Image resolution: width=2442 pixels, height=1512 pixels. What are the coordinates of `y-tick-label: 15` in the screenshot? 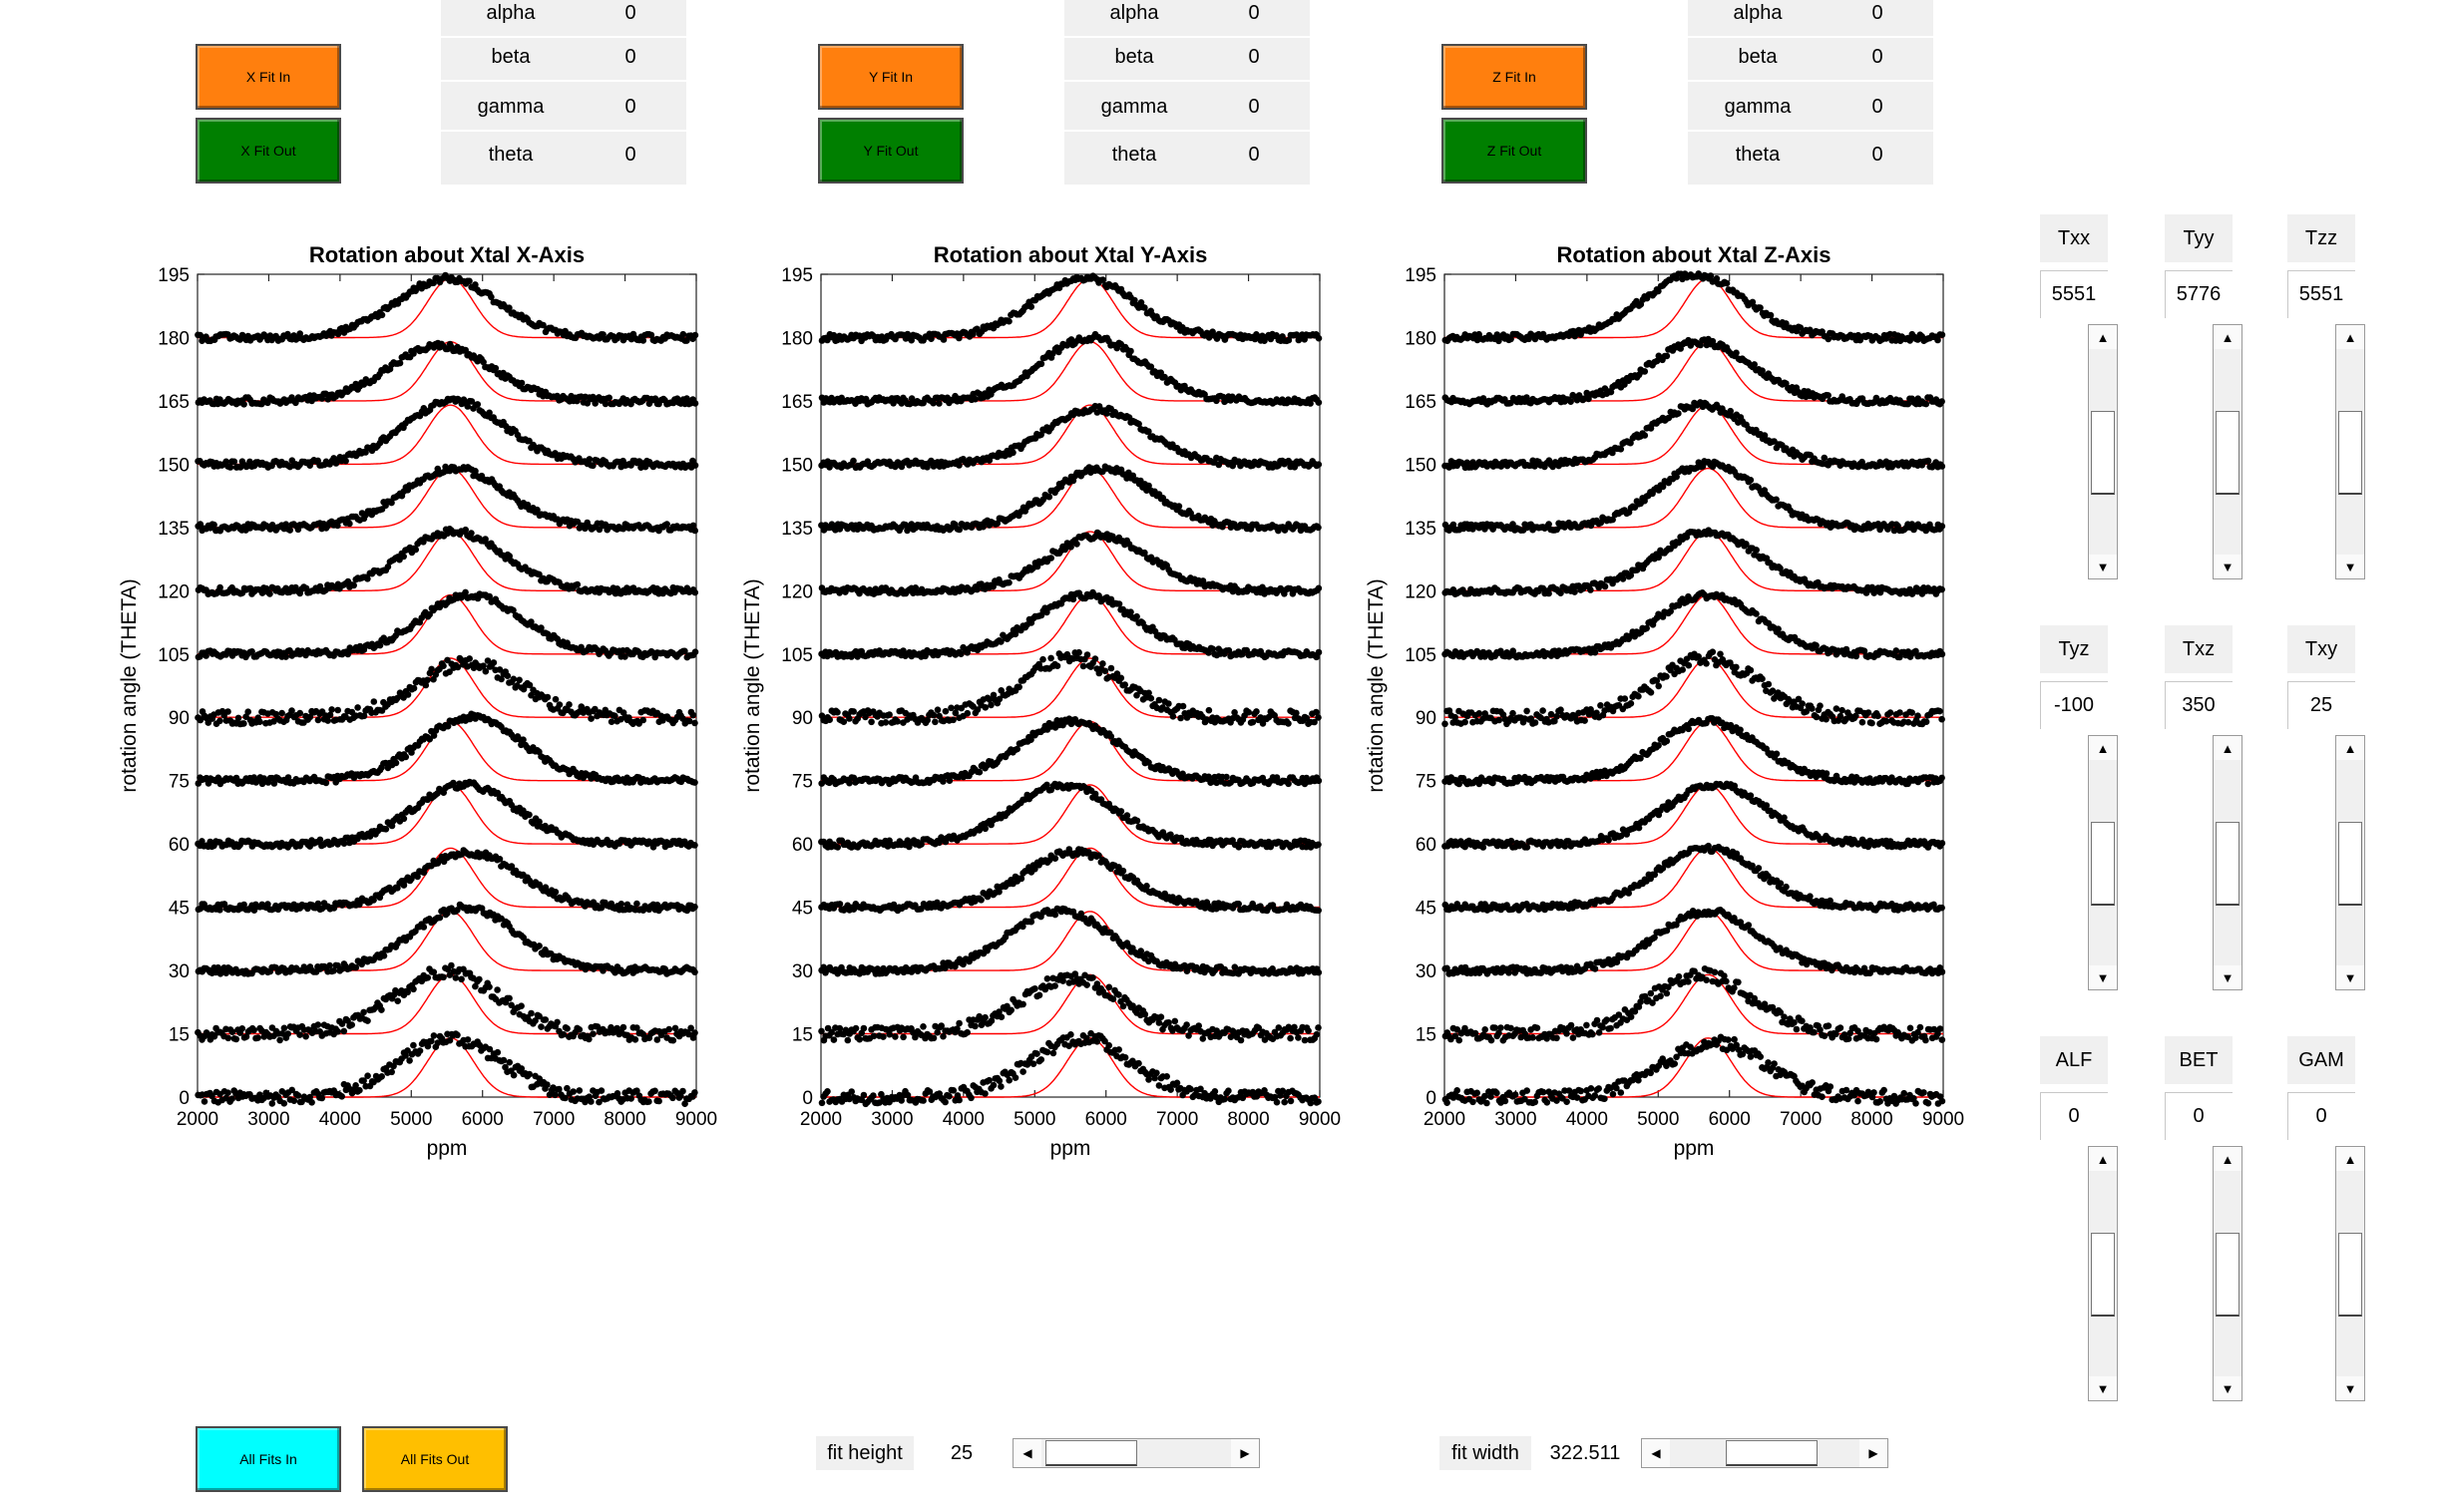 It's located at (802, 1035).